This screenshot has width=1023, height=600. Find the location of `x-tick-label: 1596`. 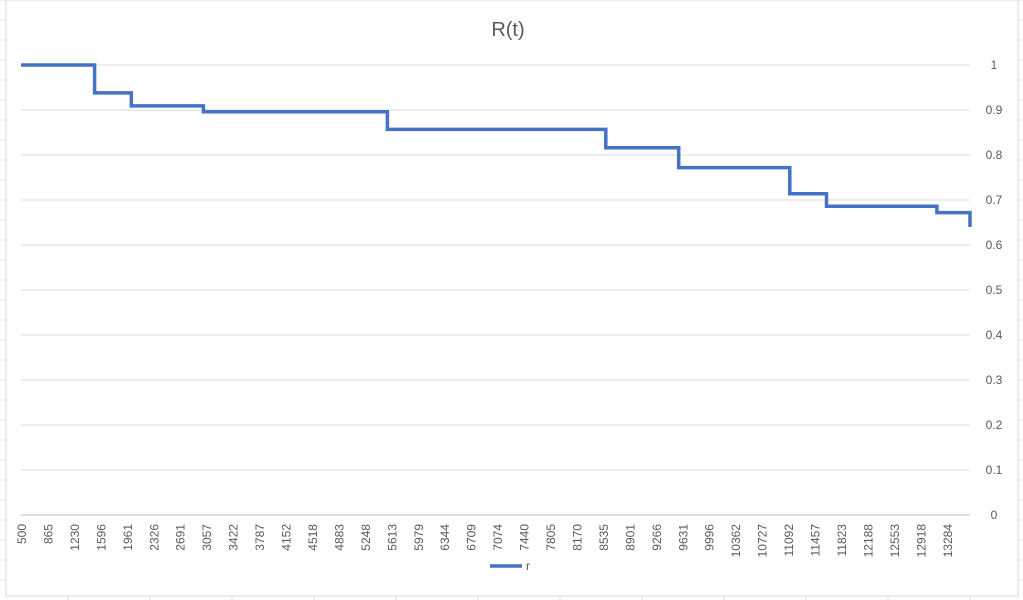

x-tick-label: 1596 is located at coordinates (101, 537).